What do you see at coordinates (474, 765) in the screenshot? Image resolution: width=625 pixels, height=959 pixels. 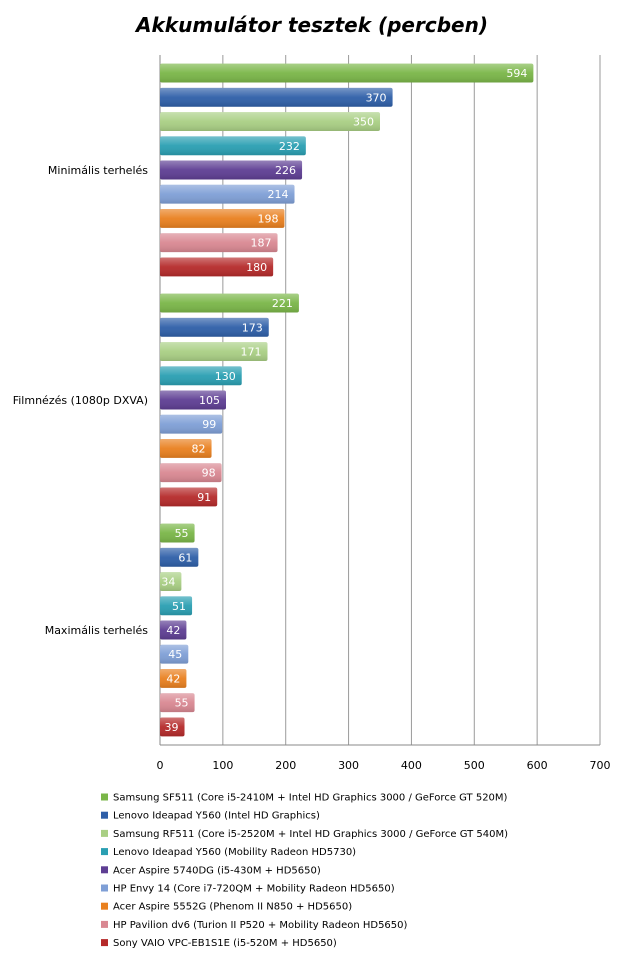 I see `x-tick-label: 500` at bounding box center [474, 765].